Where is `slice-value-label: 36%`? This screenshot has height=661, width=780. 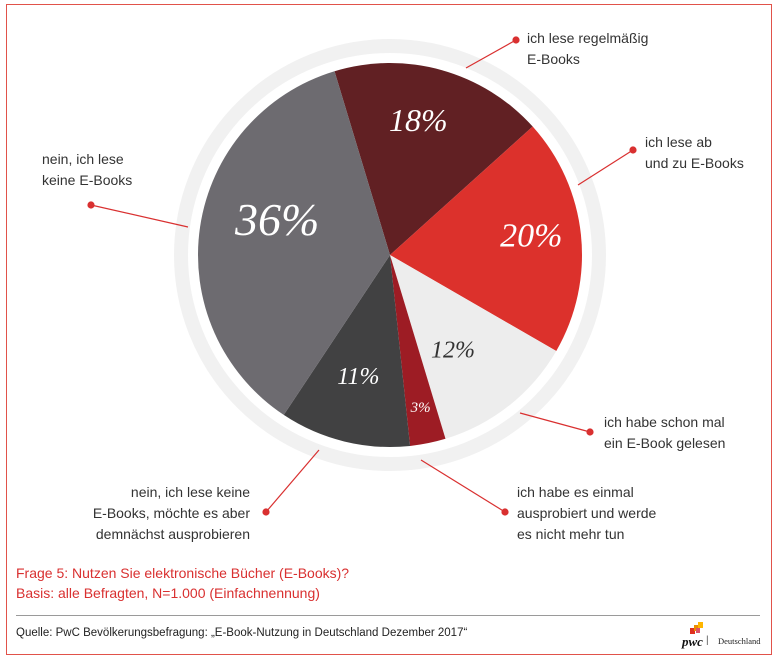
slice-value-label: 36% is located at coordinates (276, 219).